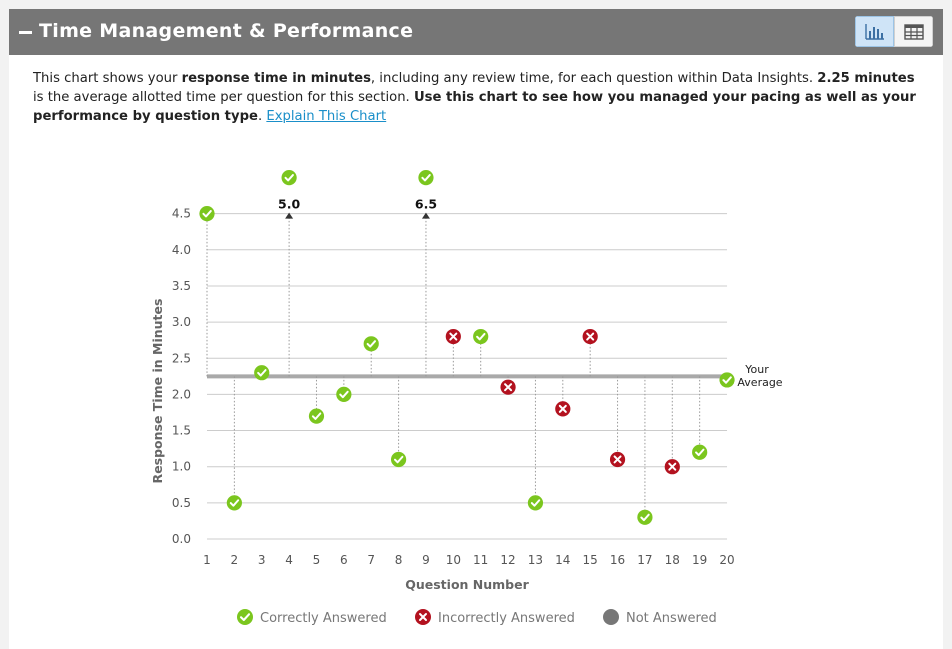  What do you see at coordinates (671, 618) in the screenshot?
I see `legend-not-answered: Not Answered` at bounding box center [671, 618].